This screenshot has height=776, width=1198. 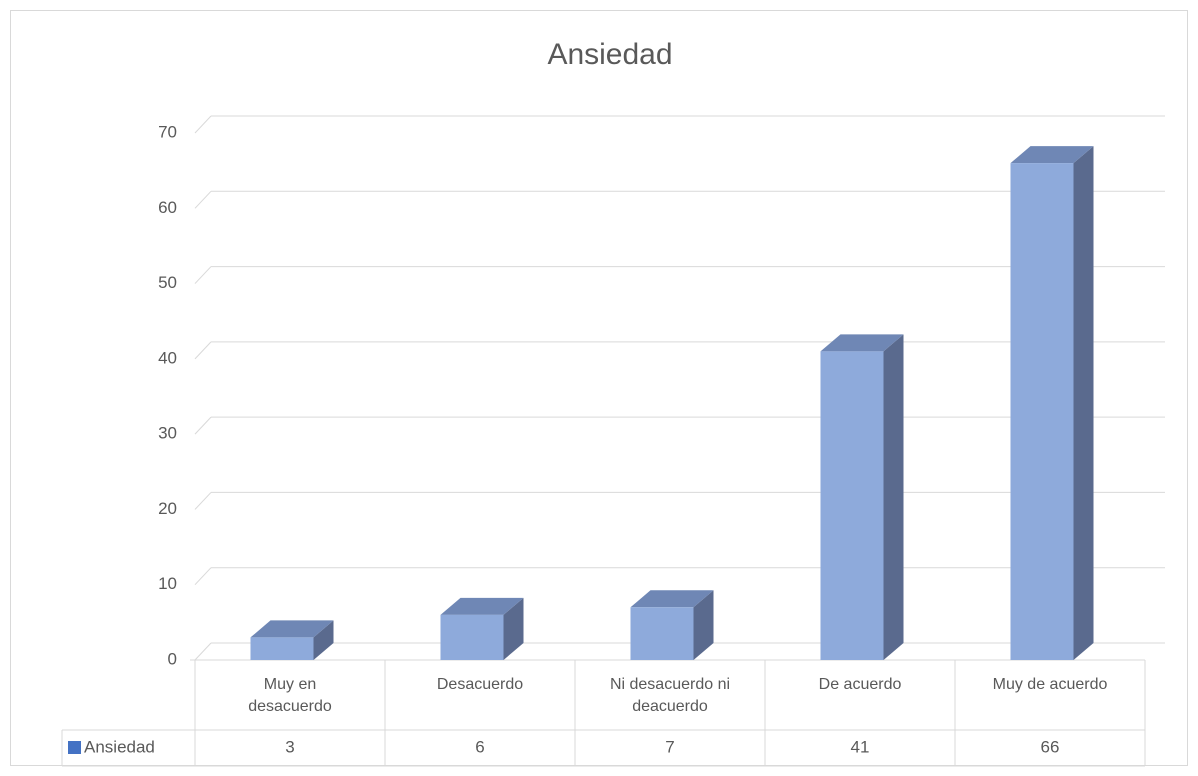 What do you see at coordinates (289, 746) in the screenshot?
I see `table-value: 3` at bounding box center [289, 746].